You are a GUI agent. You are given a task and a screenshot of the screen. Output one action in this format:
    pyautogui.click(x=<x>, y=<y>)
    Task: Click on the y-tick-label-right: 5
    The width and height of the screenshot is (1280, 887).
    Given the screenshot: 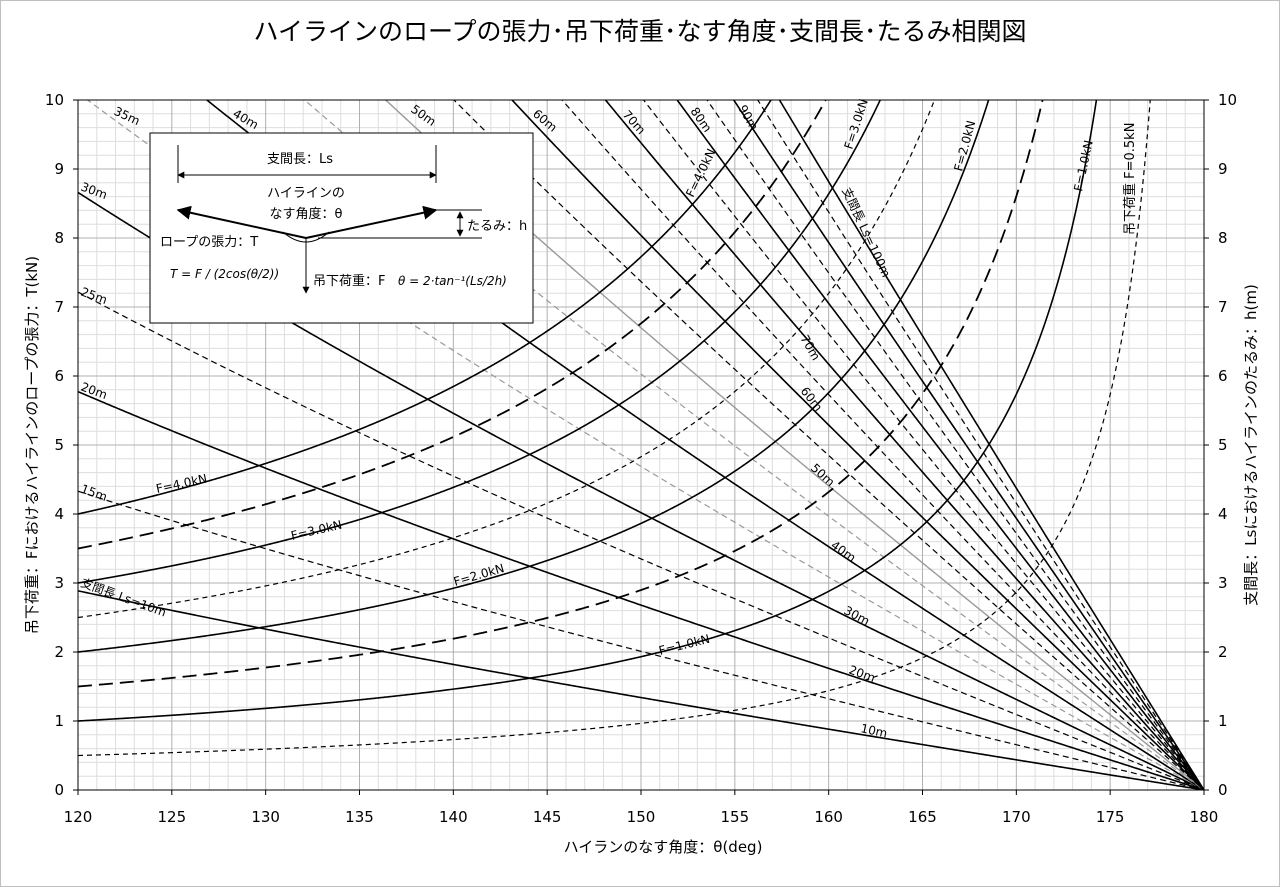 What is the action you would take?
    pyautogui.click(x=1223, y=445)
    